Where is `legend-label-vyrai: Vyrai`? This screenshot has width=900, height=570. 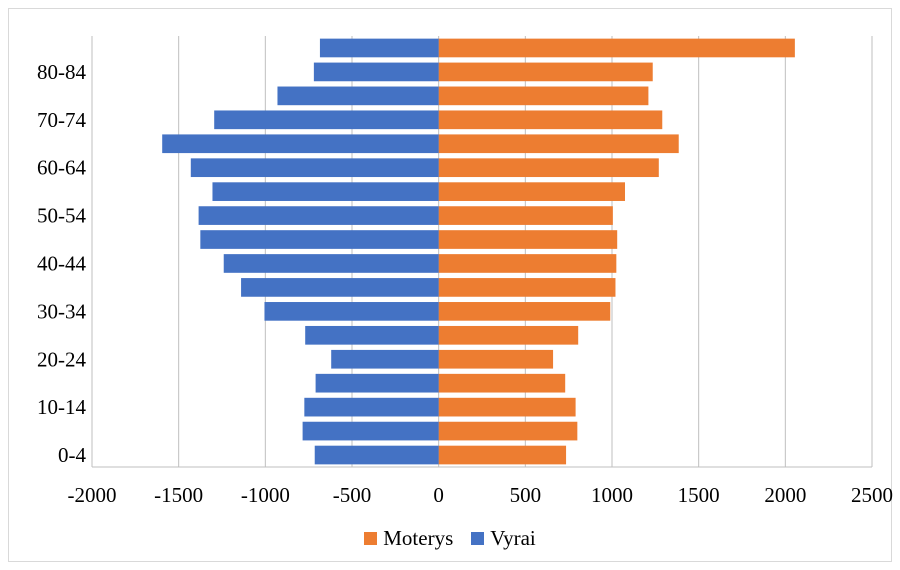 legend-label-vyrai: Vyrai is located at coordinates (513, 538).